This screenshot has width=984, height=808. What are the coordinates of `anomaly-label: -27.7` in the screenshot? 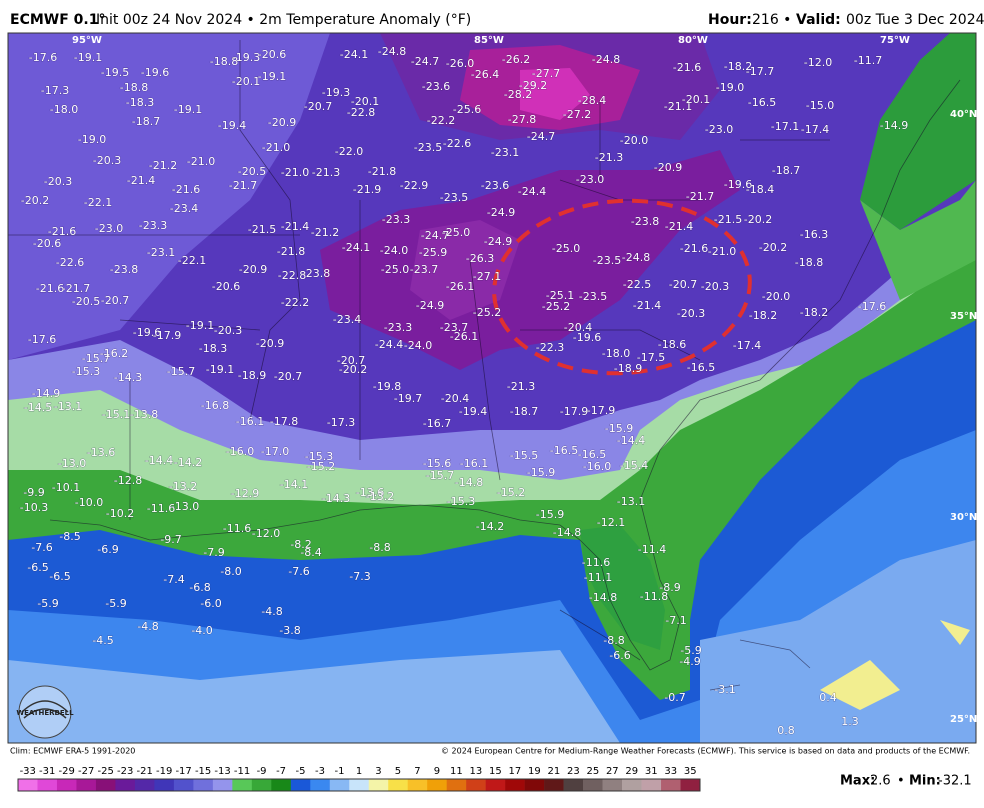 It's located at (546, 73).